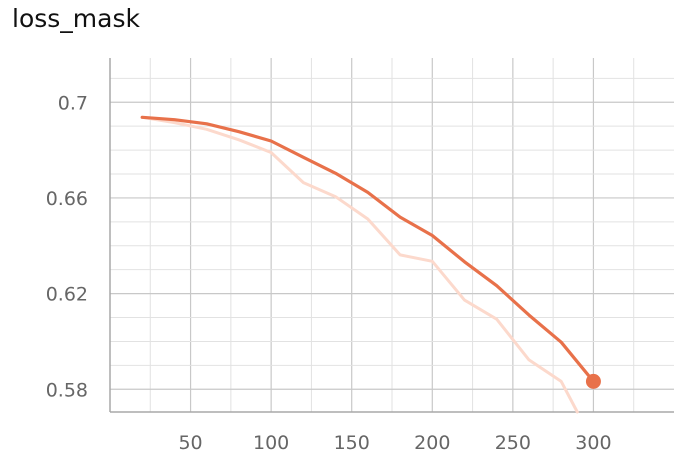  I want to click on x-tick-label: 250, so click(513, 443).